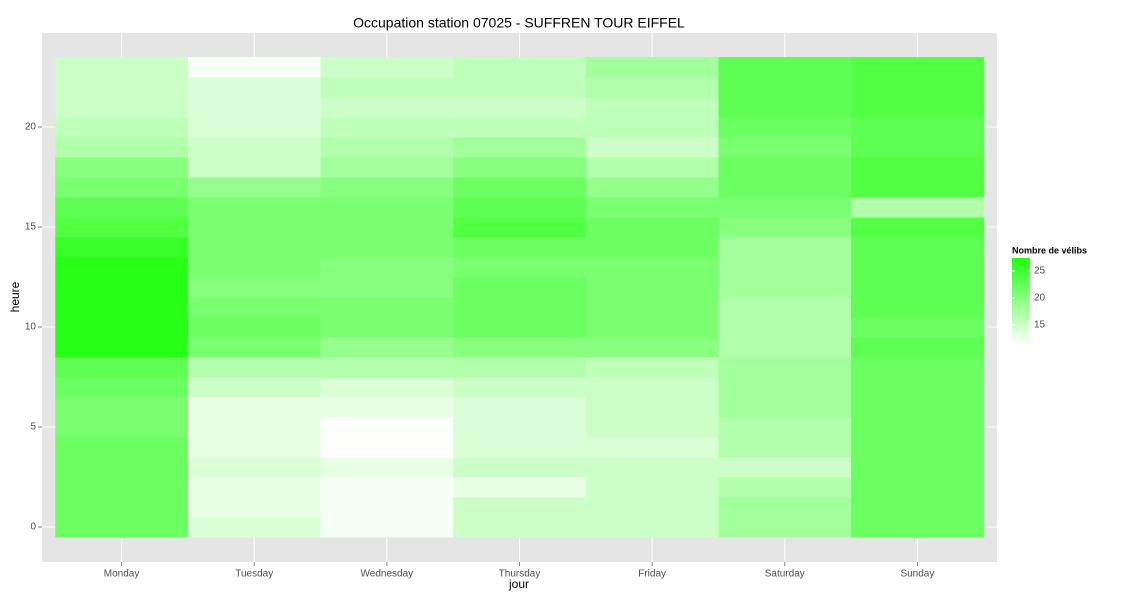  Describe the element at coordinates (1049, 250) in the screenshot. I see `legend-title: Nombre de vélibs` at that location.